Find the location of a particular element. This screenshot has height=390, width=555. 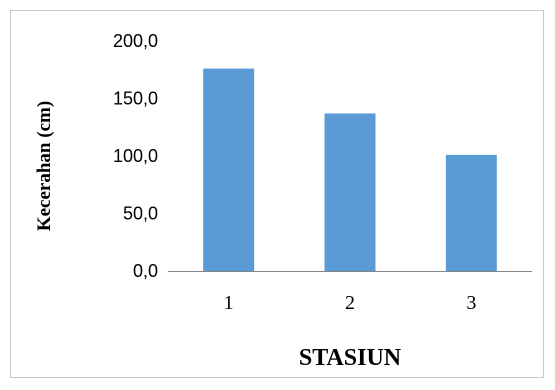

x-axis-ticks: 1 2 3 is located at coordinates (350, 303).